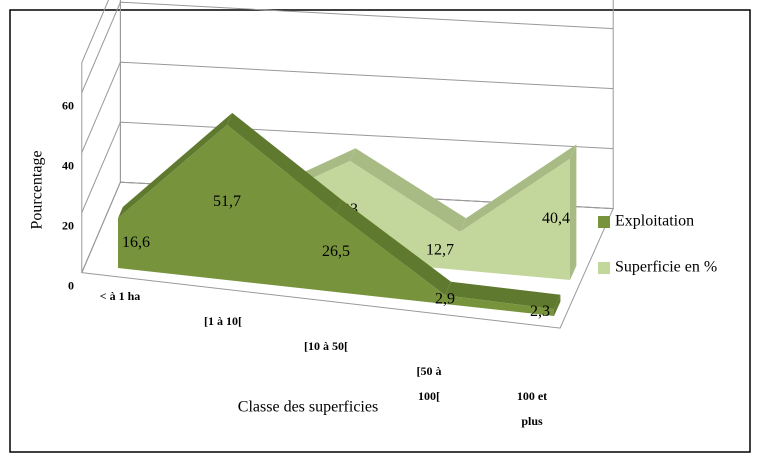 The height and width of the screenshot is (462, 760). Describe the element at coordinates (556, 218) in the screenshot. I see `data-label: 40,4` at that location.